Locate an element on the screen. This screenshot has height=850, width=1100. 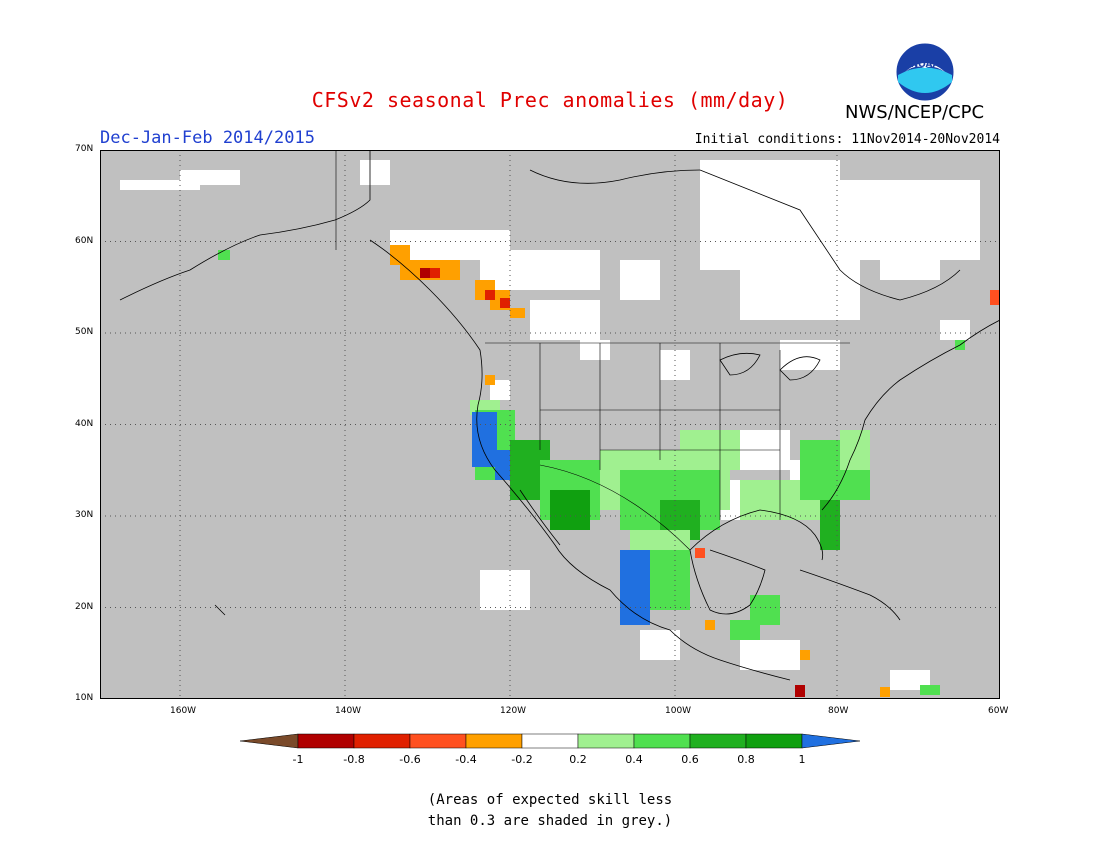
season-label: Dec-Jan-Feb 2014/2015 is located at coordinates (207, 138).